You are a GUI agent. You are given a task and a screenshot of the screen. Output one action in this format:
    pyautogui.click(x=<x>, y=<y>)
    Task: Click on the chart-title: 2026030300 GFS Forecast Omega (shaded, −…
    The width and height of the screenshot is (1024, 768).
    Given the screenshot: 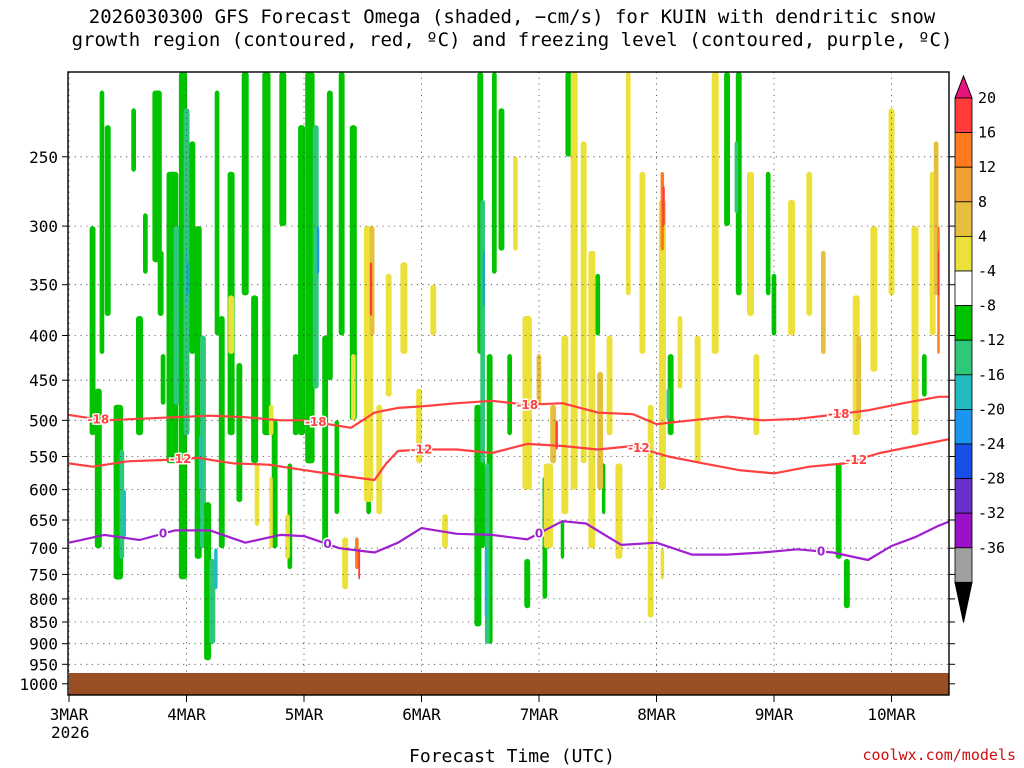 What is the action you would take?
    pyautogui.click(x=512, y=29)
    